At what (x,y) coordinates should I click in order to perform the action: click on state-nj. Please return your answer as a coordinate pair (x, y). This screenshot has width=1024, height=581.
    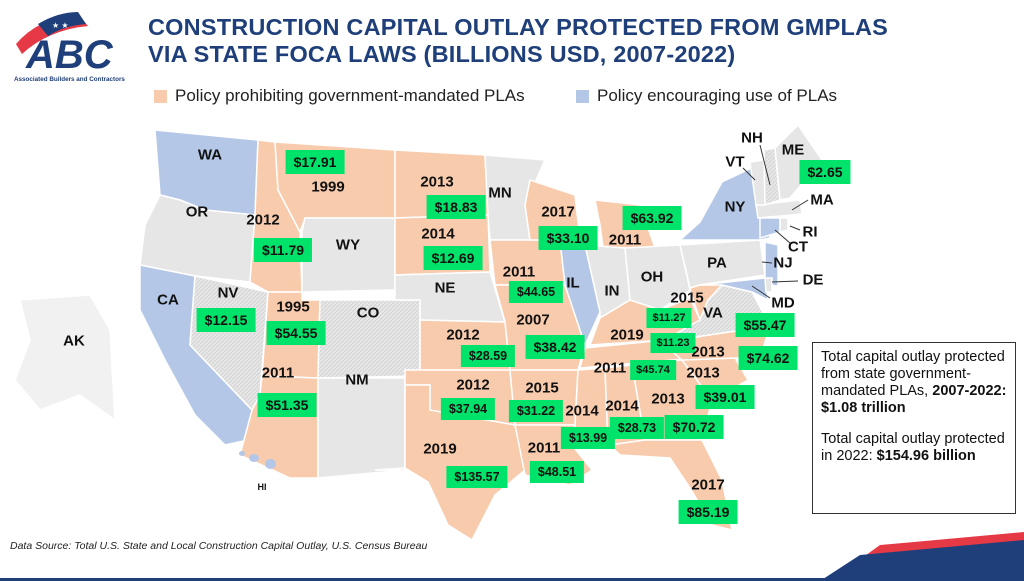
    Looking at the image, I should click on (771, 264).